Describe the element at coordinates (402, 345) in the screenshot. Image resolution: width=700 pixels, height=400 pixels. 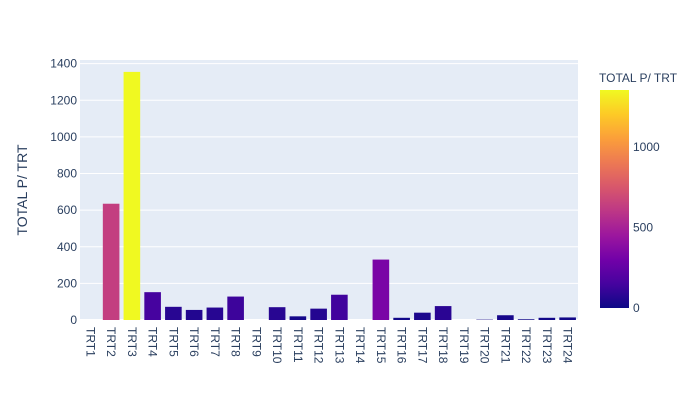
I see `x-tick-label: TRT16` at that location.